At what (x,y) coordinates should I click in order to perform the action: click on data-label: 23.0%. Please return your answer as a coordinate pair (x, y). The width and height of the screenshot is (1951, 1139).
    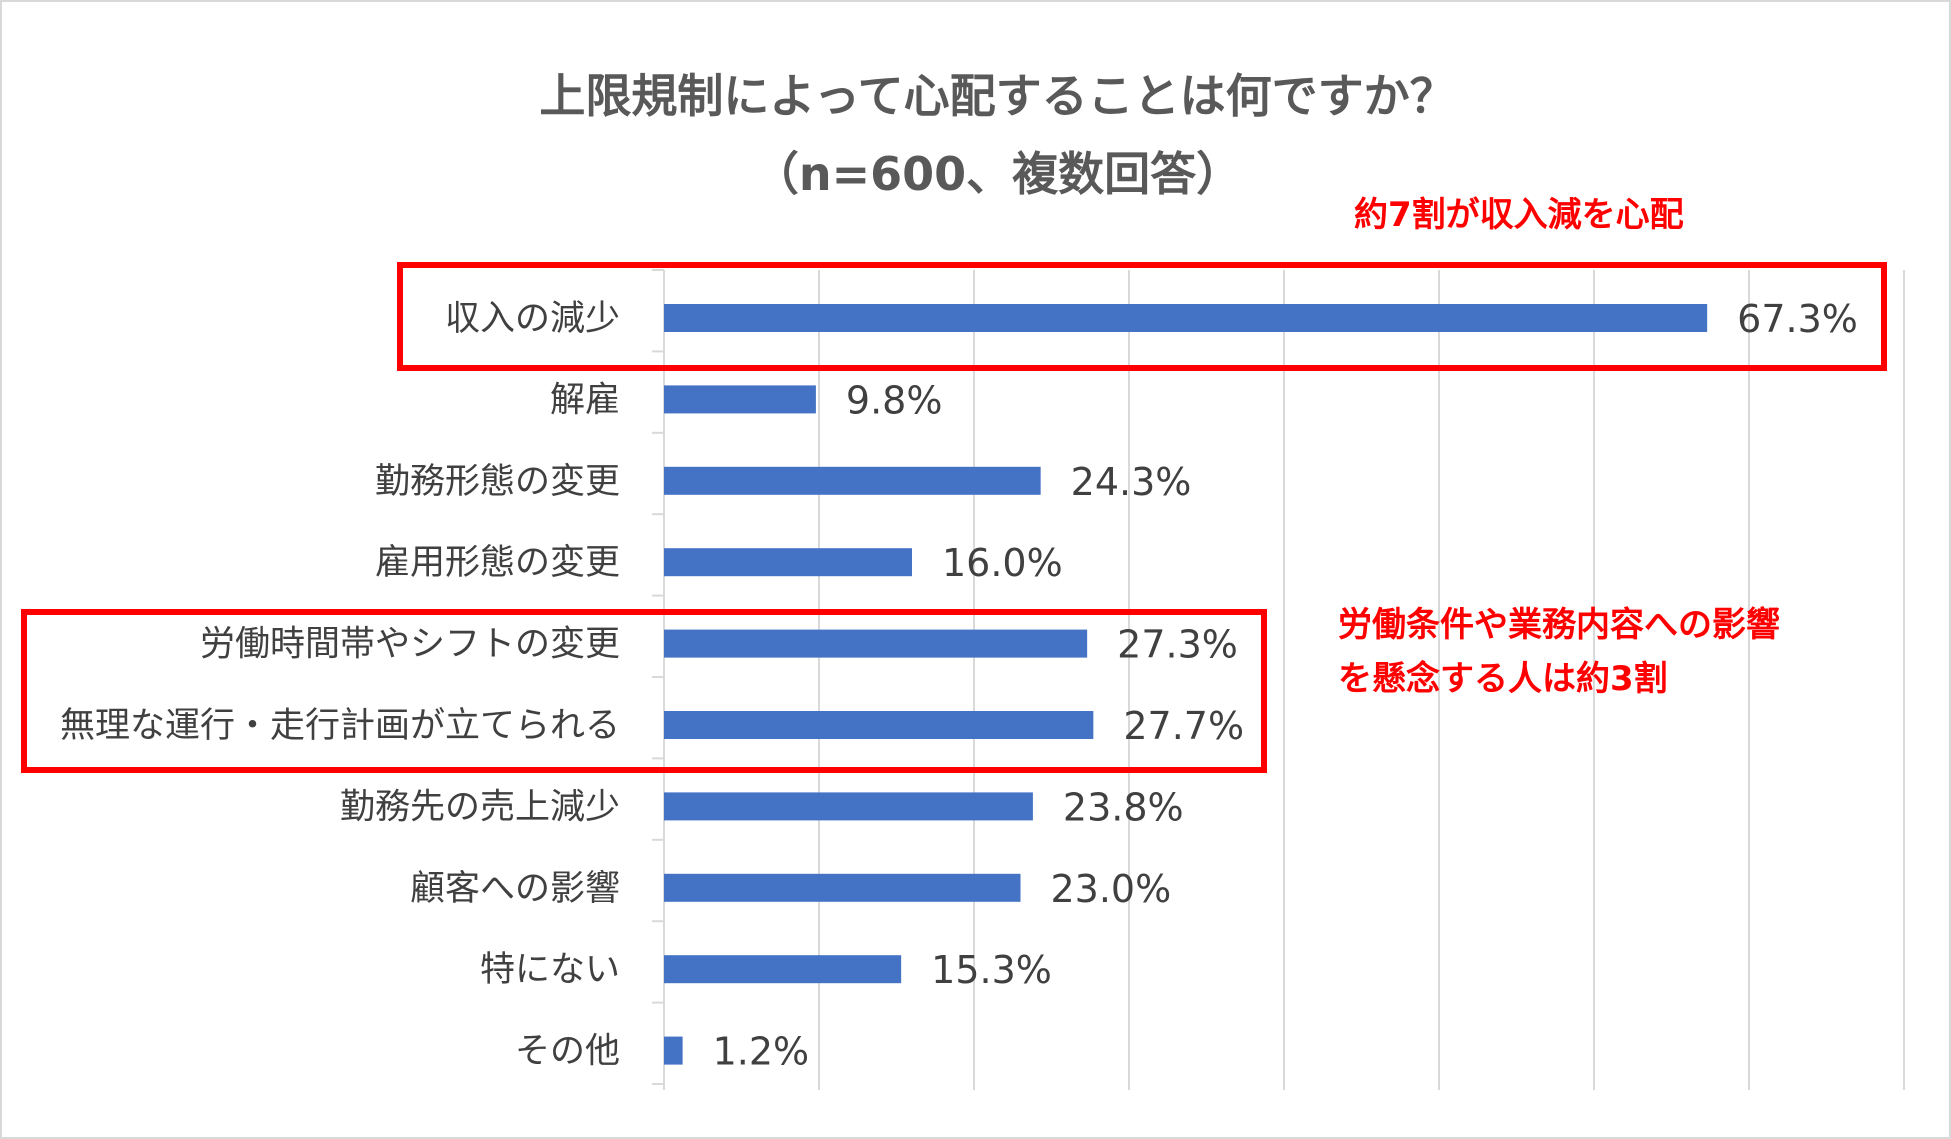
    Looking at the image, I should click on (1111, 889).